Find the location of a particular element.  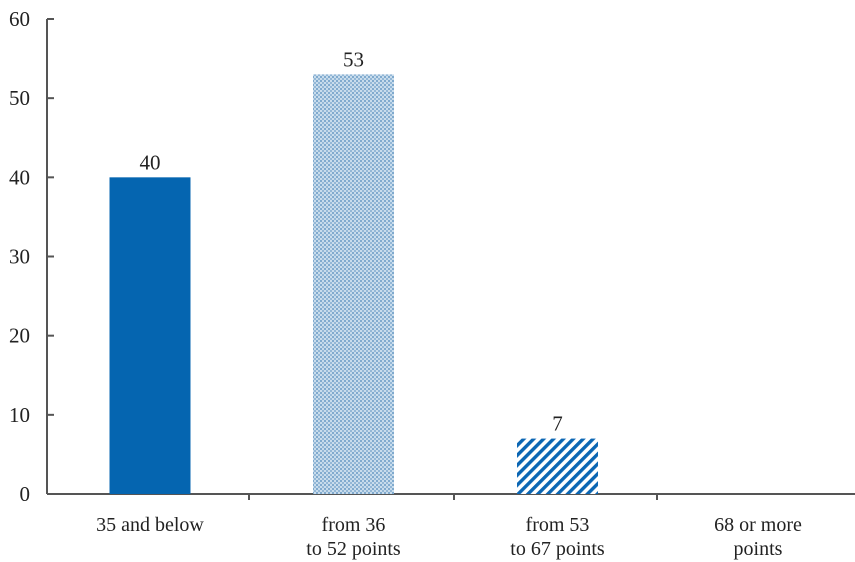

x-tick-label: from 36 to 52 points is located at coordinates (353, 537).